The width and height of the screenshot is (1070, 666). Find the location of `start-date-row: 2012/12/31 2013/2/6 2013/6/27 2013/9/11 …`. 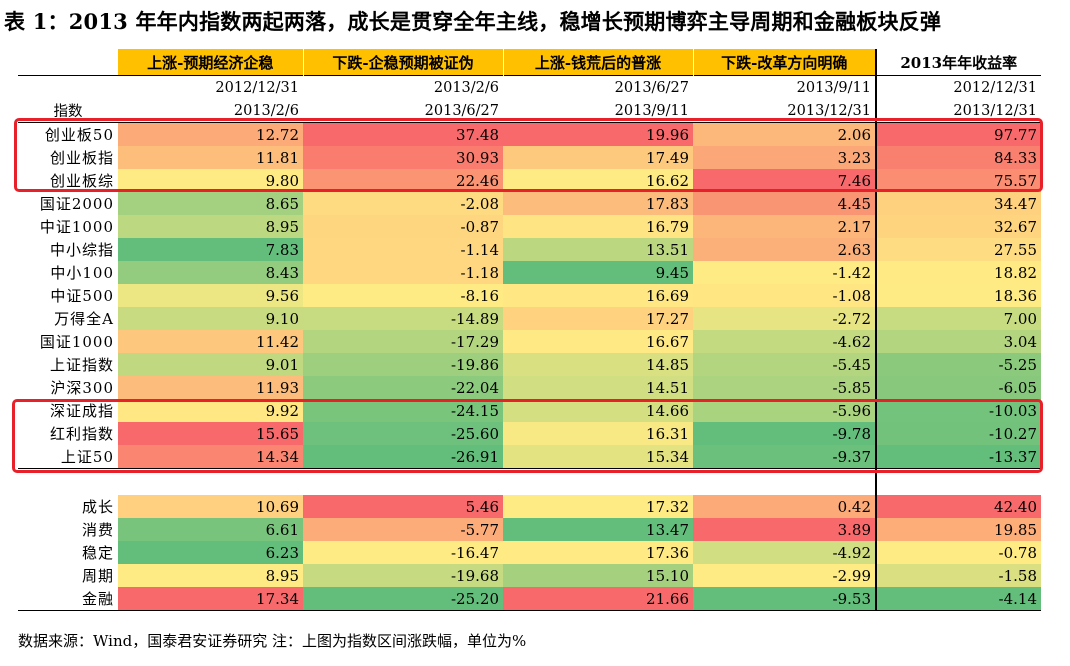

start-date-row: 2012/12/31 2013/2/6 2013/6/27 2013/9/11 … is located at coordinates (529, 87).